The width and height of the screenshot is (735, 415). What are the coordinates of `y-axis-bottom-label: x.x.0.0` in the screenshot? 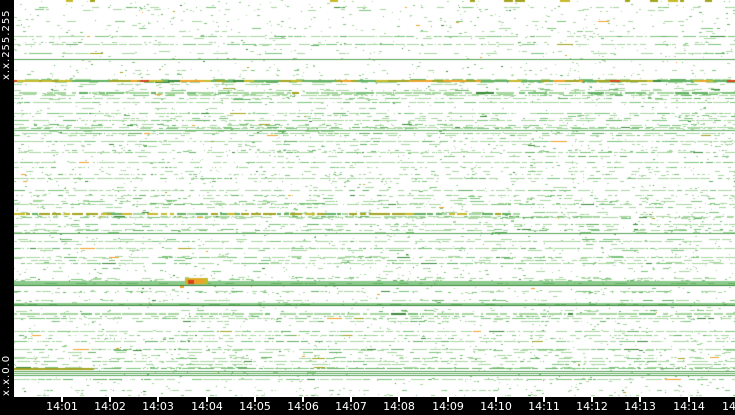 It's located at (6, 375).